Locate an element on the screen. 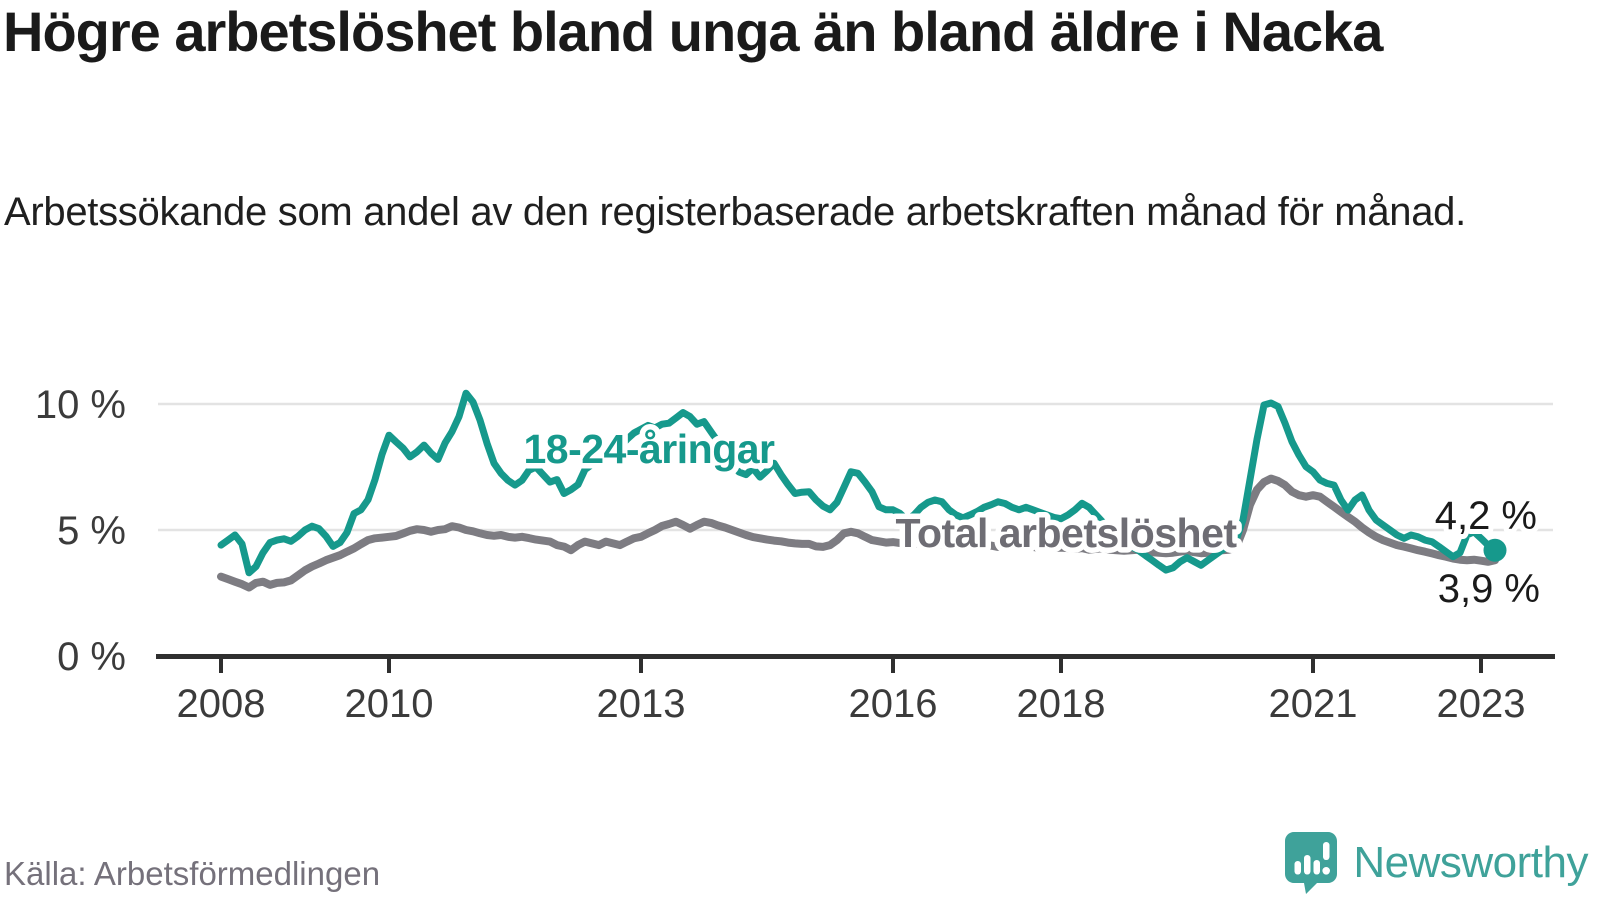 The image size is (1600, 900). y-tick-label-0: 0 % is located at coordinates (91, 657).